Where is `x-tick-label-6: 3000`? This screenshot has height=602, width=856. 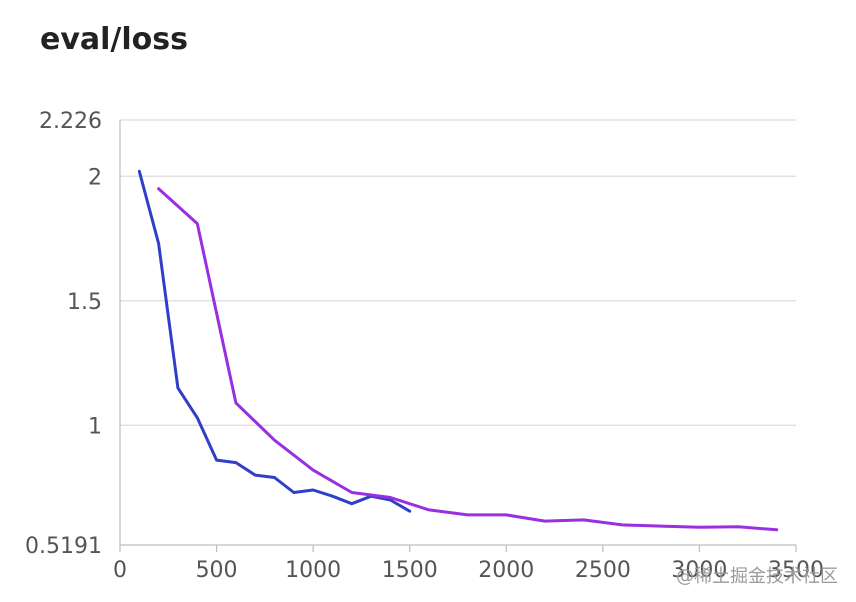
x-tick-label-6: 3000 is located at coordinates (699, 570).